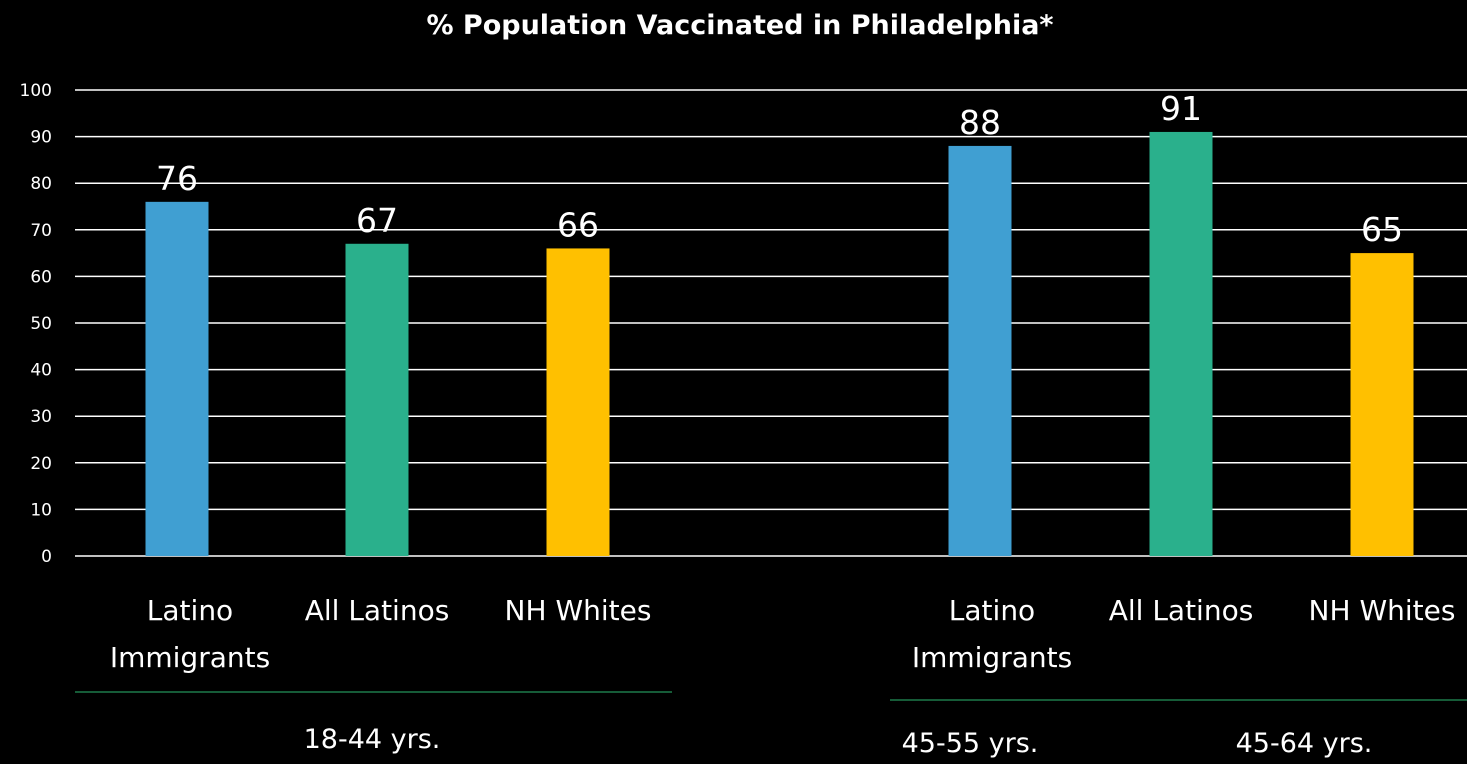 Image resolution: width=1467 pixels, height=764 pixels. I want to click on group-label: 18-44 yrs., so click(372, 739).